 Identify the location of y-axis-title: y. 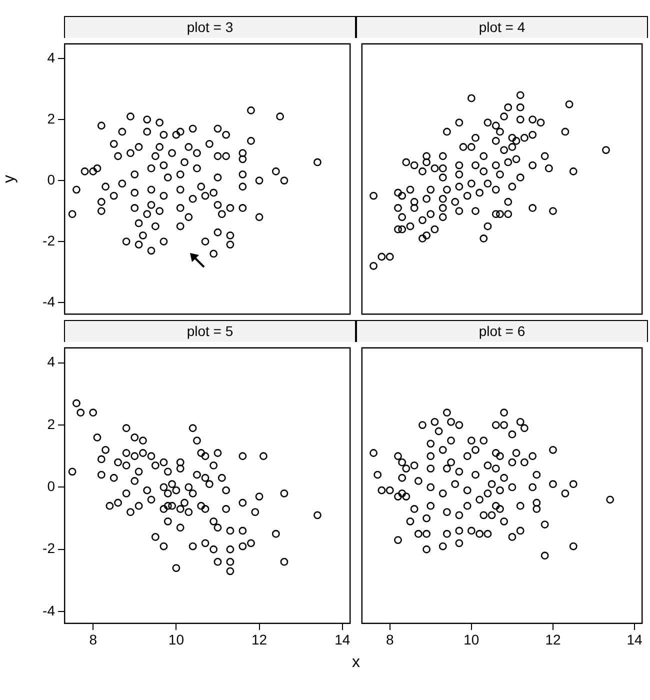
(10, 179).